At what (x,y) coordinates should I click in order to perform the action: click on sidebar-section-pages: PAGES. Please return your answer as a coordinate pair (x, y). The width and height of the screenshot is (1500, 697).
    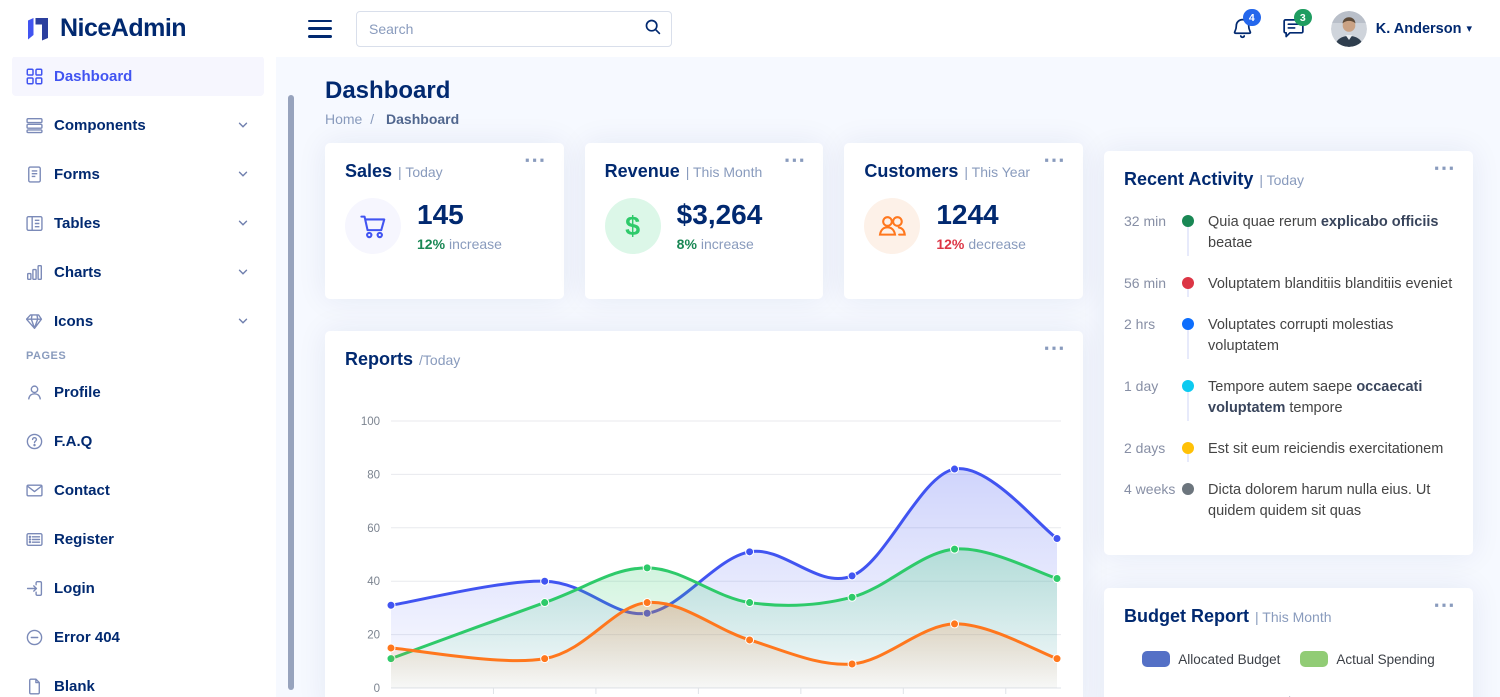
    Looking at the image, I should click on (46, 356).